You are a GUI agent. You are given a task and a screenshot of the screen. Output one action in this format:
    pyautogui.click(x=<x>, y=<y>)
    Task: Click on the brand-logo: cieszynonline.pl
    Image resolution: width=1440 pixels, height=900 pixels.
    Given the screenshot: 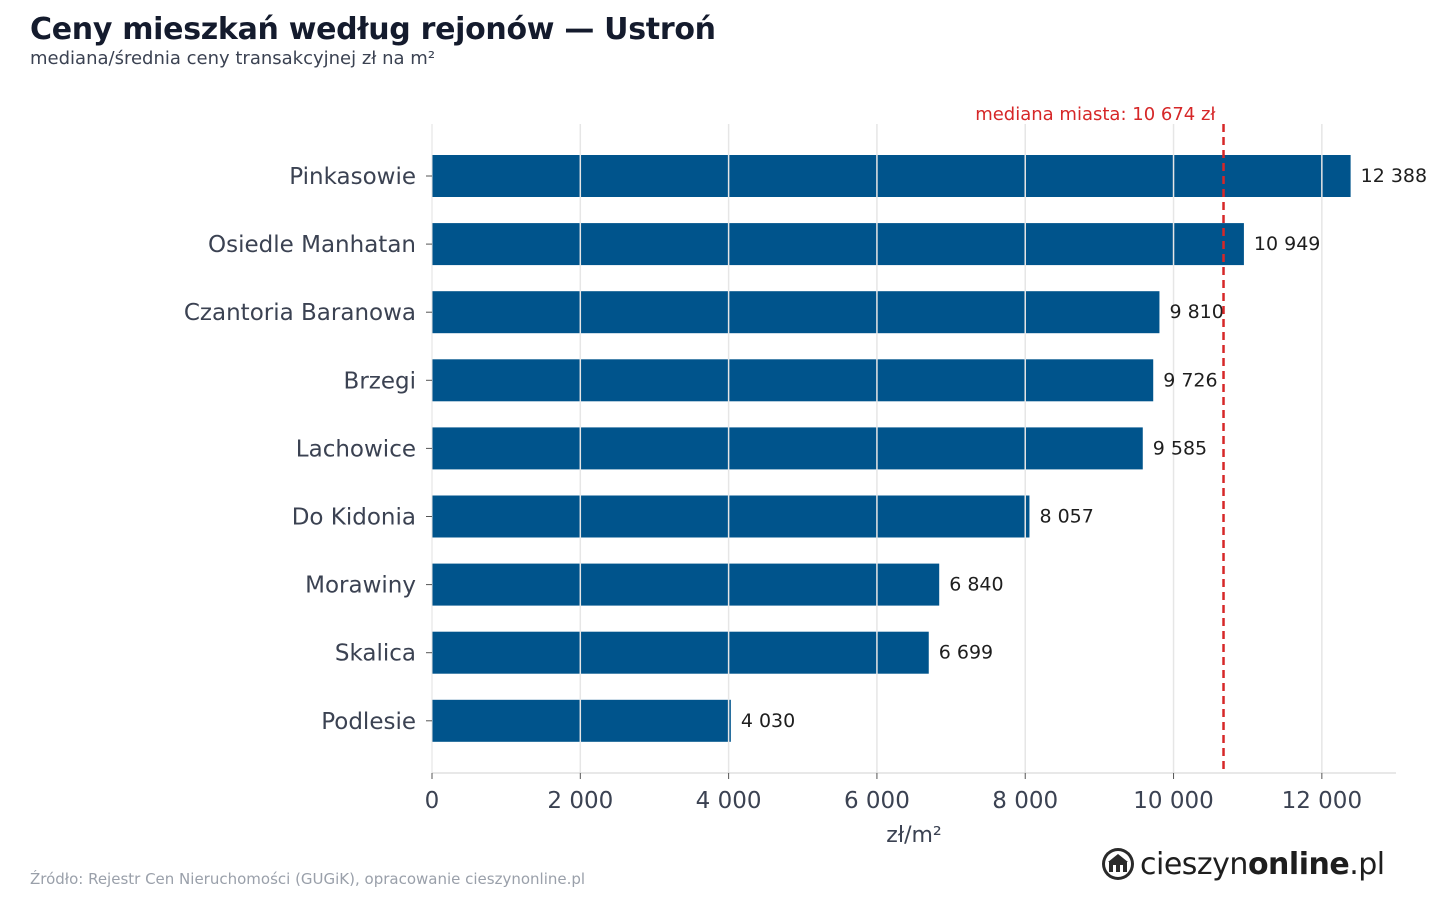 What is the action you would take?
    pyautogui.click(x=1242, y=864)
    